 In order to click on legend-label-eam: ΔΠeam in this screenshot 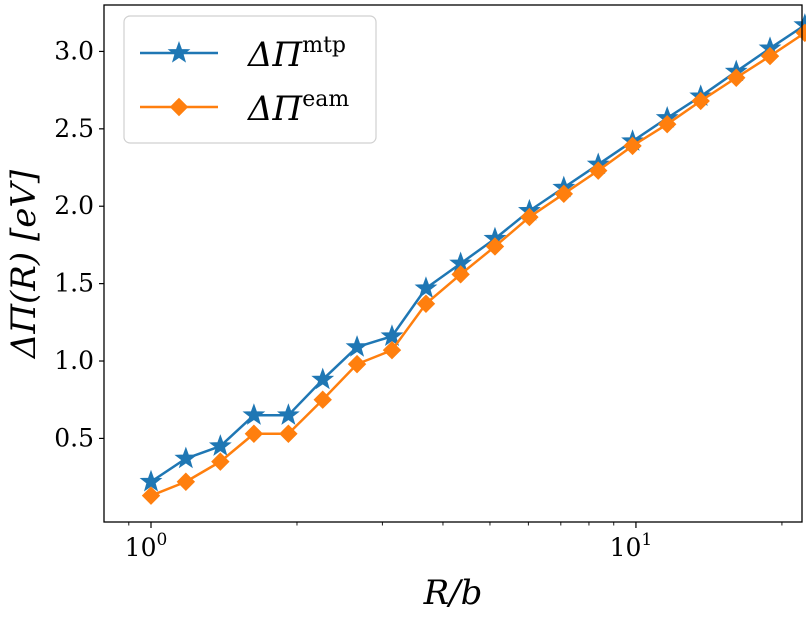, I will do `click(297, 108)`.